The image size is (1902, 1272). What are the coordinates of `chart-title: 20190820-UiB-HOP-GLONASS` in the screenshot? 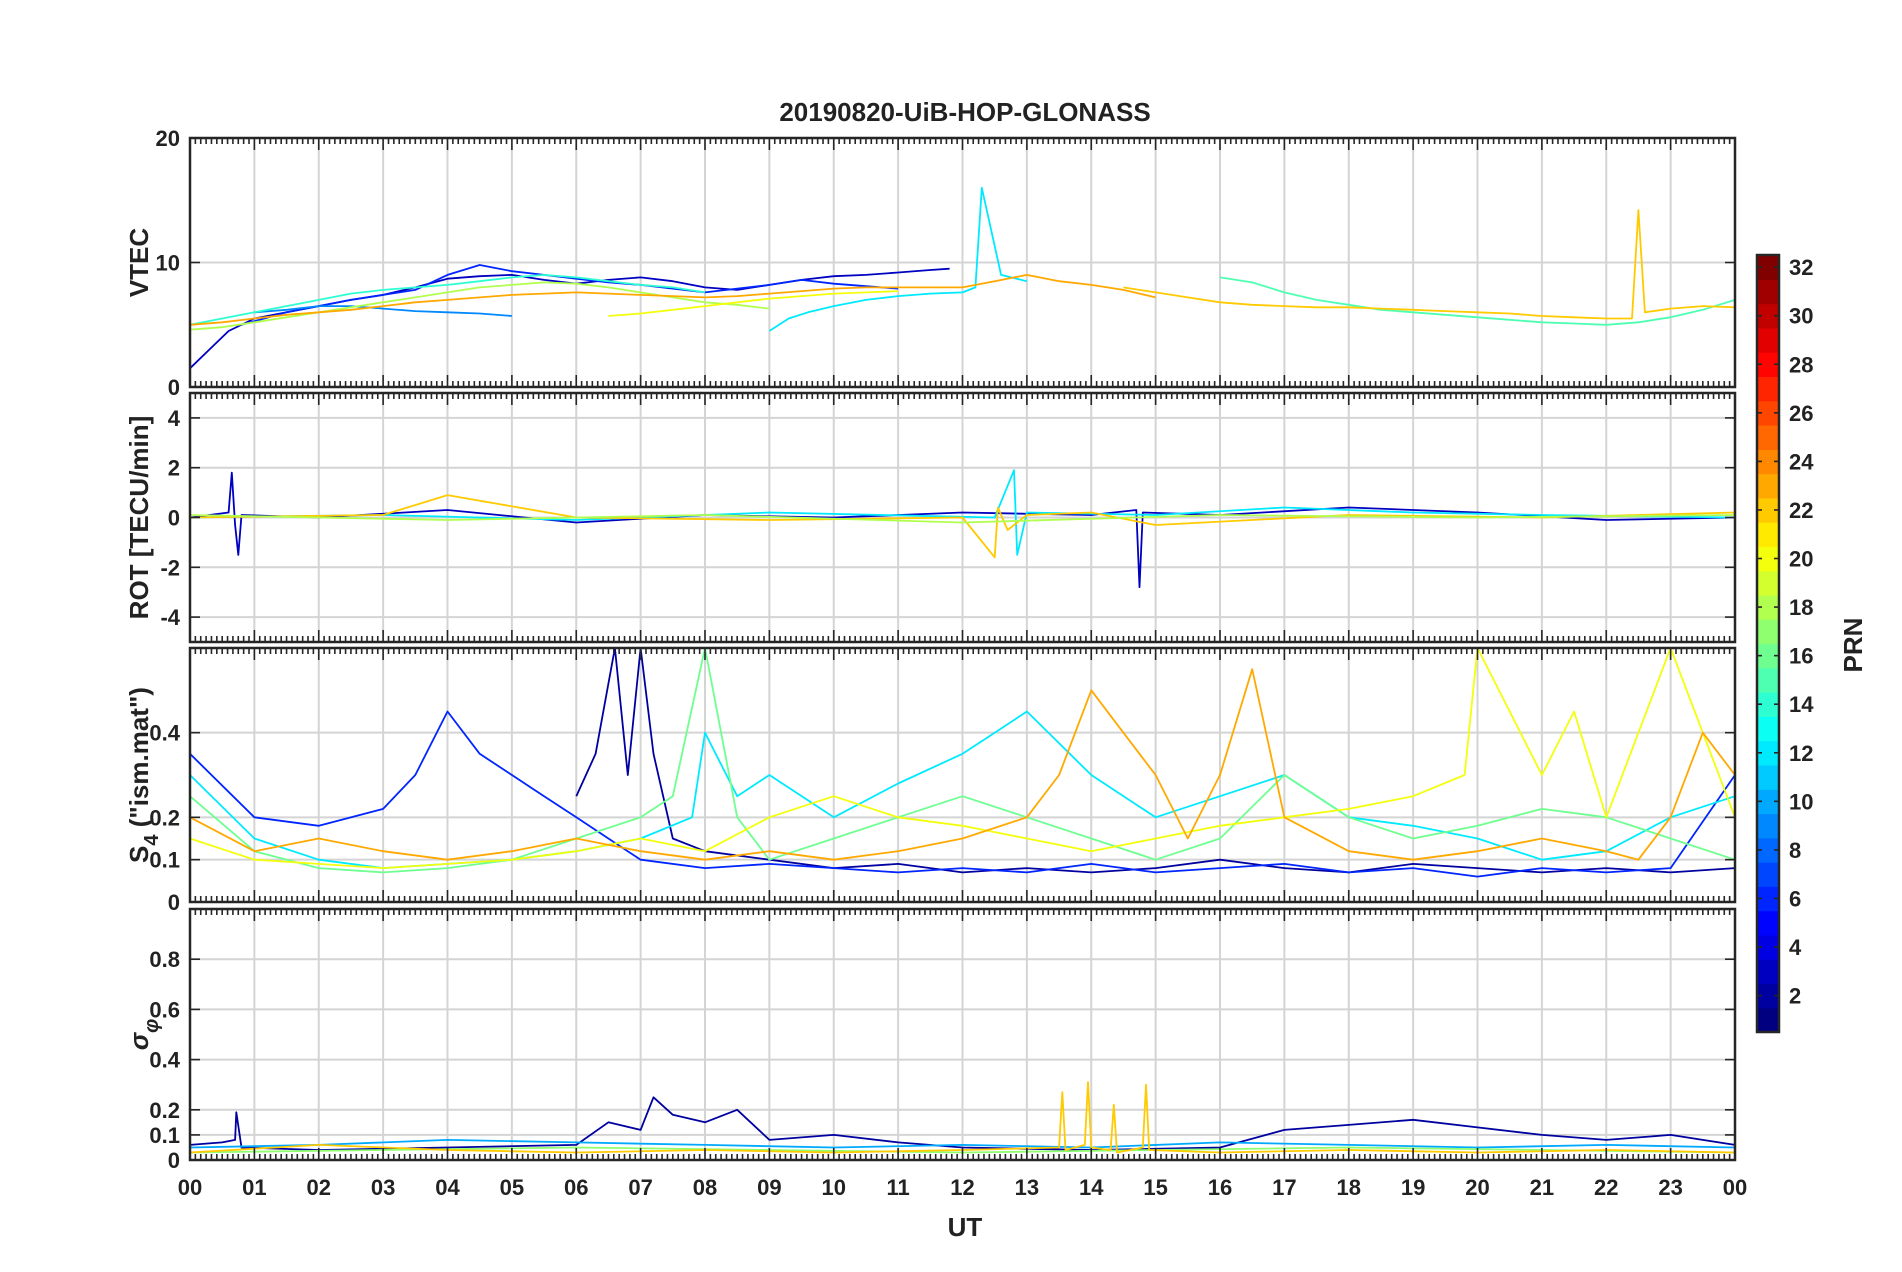 It's located at (964, 112).